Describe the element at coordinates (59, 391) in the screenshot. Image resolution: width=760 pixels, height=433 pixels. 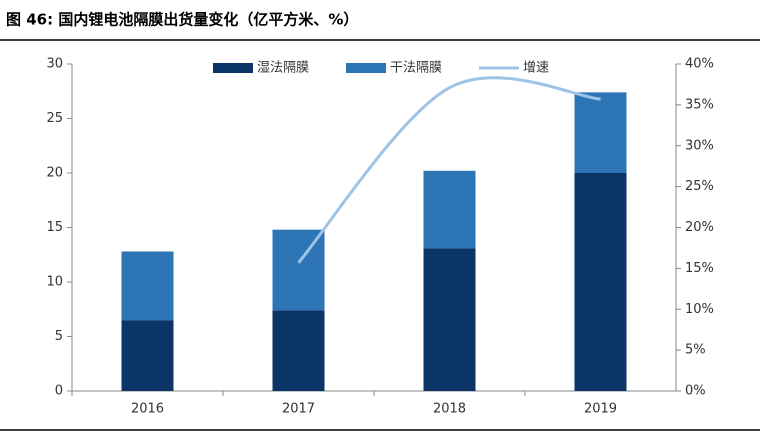
I see `y-tick-label: 0` at that location.